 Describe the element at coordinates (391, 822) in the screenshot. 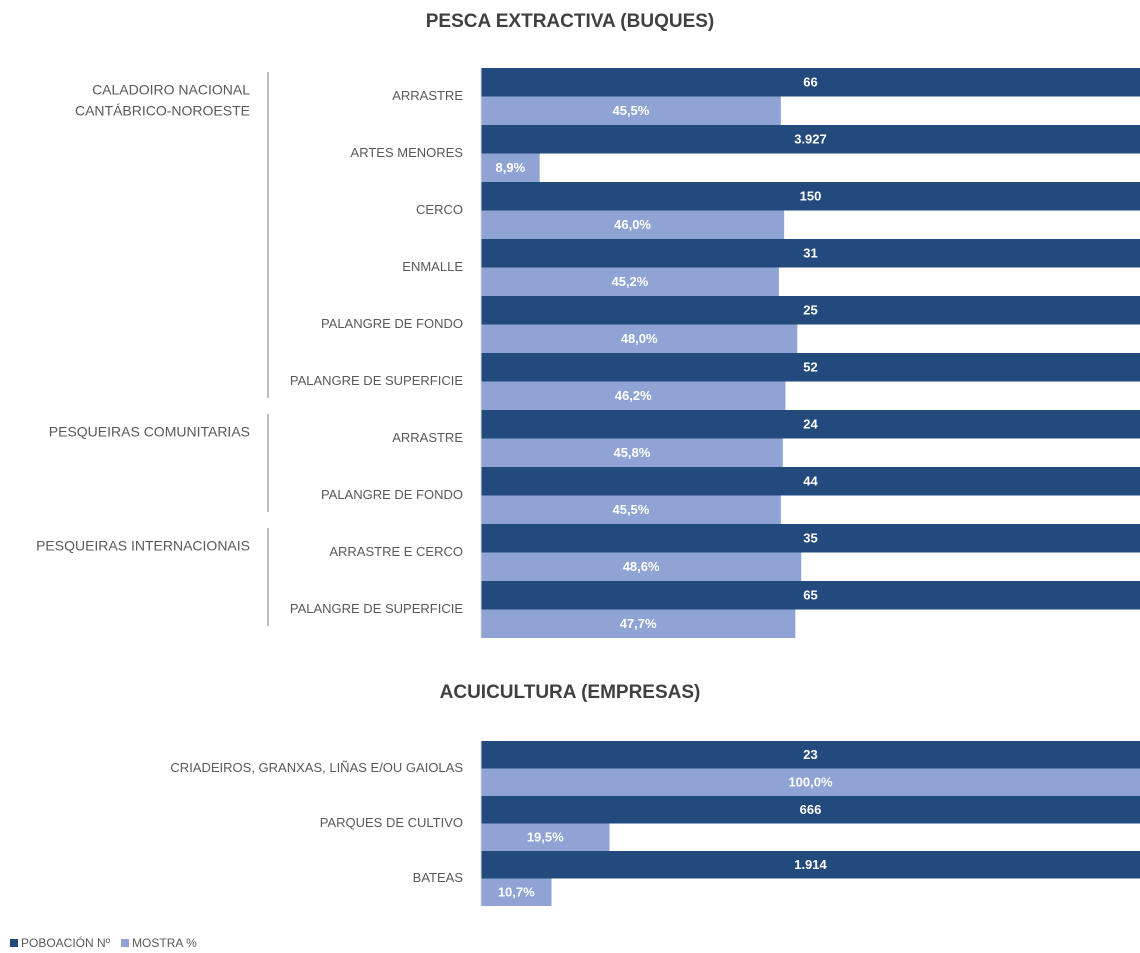

I see `category-label: PARQUES DE CULTIVO` at that location.